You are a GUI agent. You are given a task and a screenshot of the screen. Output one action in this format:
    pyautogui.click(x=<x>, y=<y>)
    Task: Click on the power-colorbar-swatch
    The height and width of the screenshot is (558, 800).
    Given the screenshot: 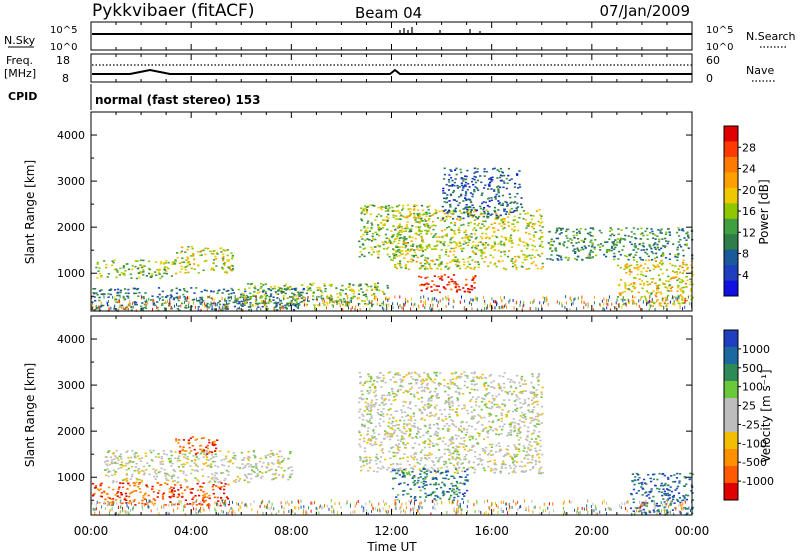 What is the action you would take?
    pyautogui.click(x=731, y=242)
    